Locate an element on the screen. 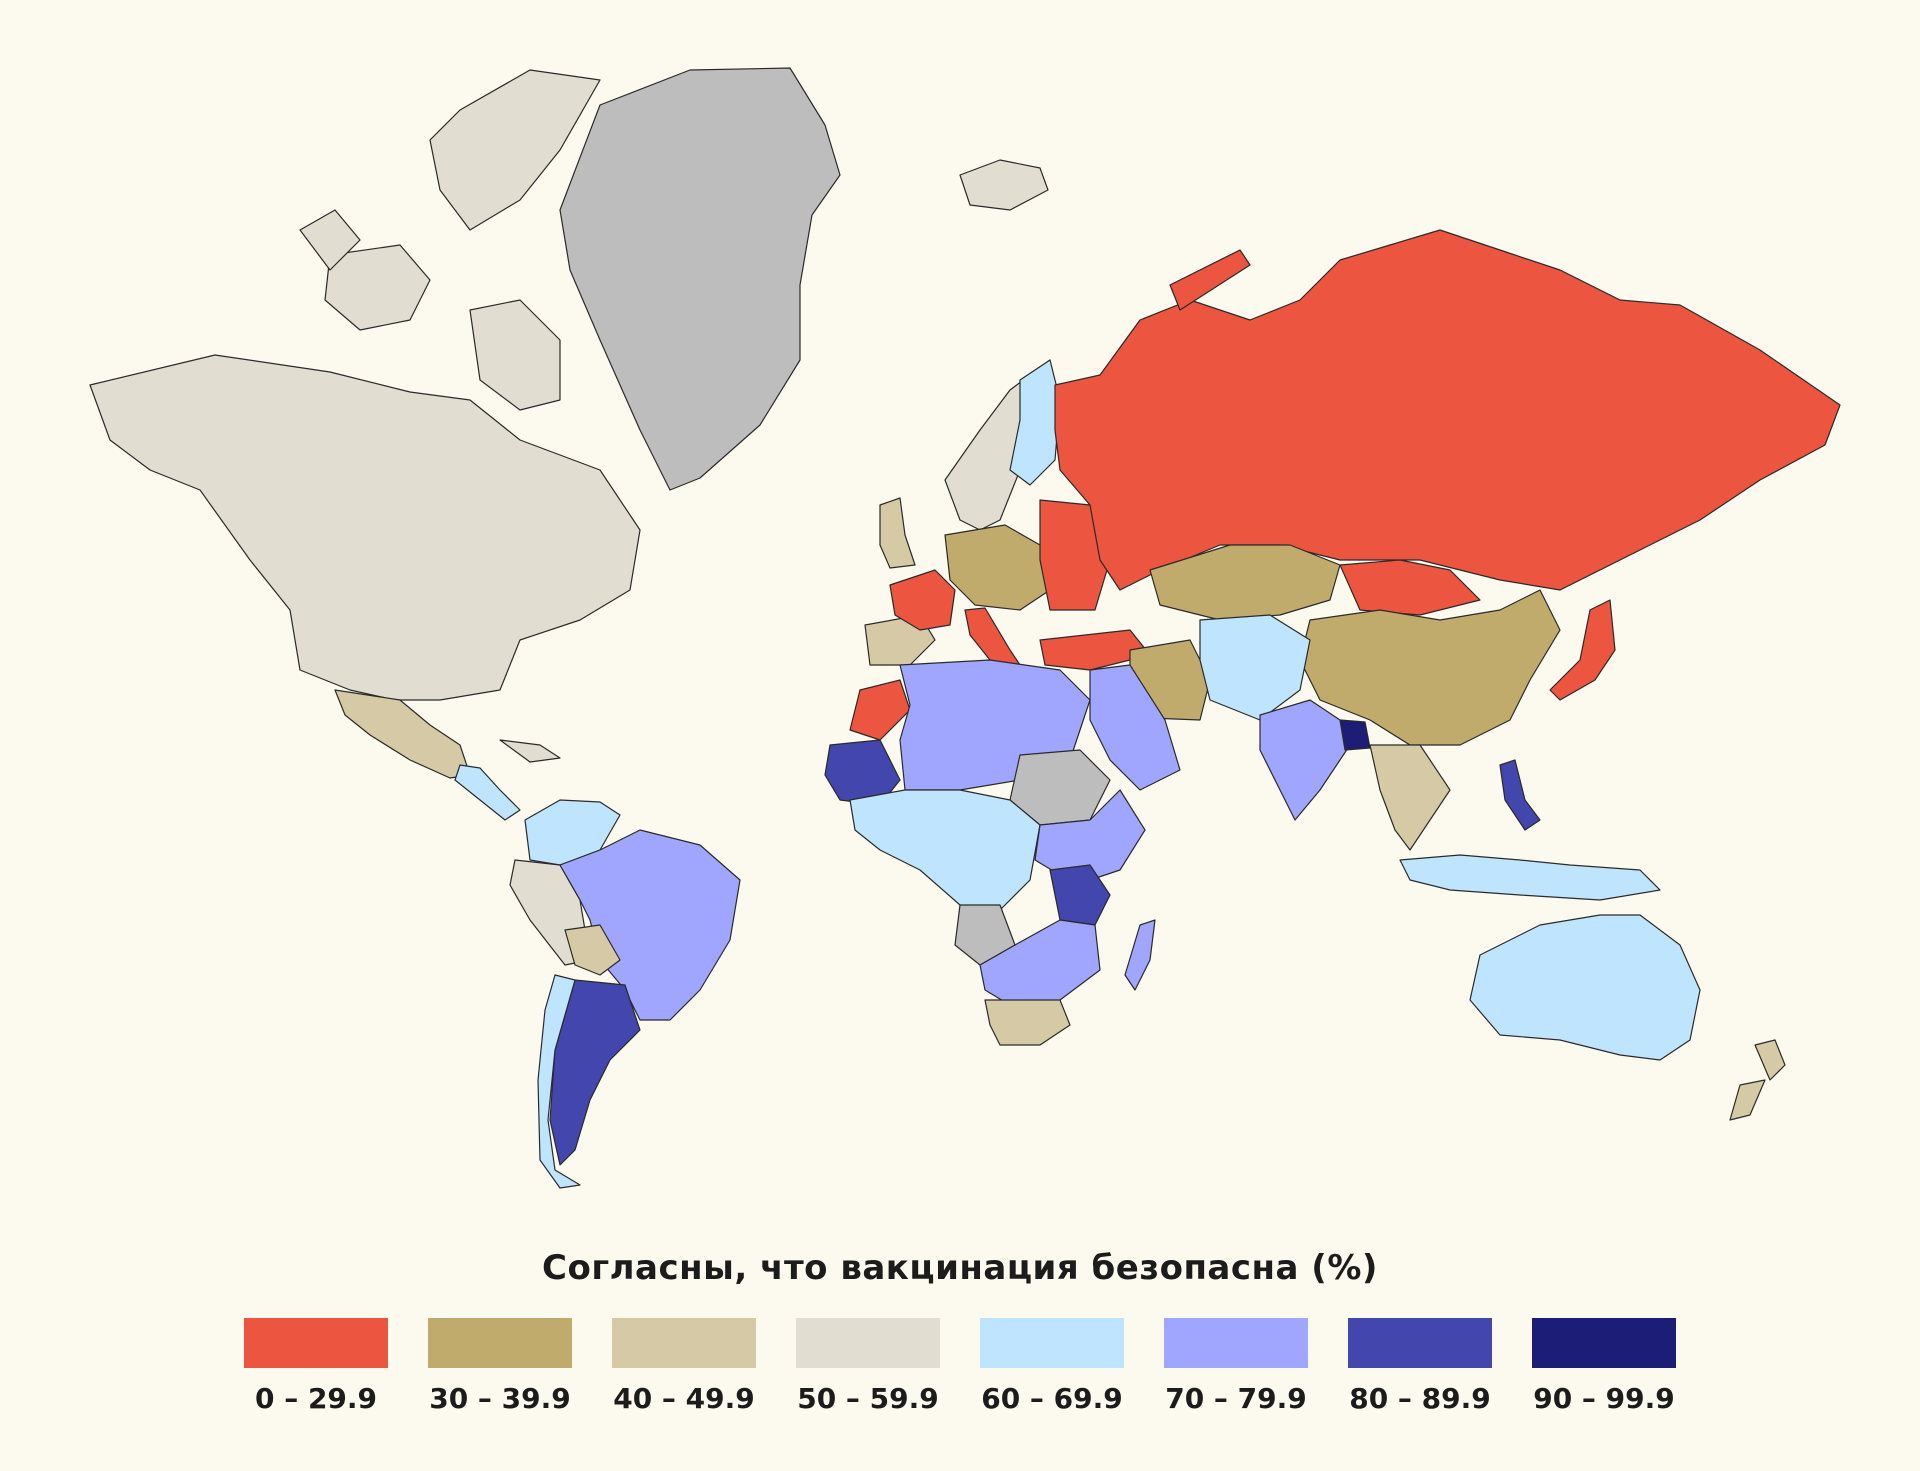  region-russia is located at coordinates (1447, 410).